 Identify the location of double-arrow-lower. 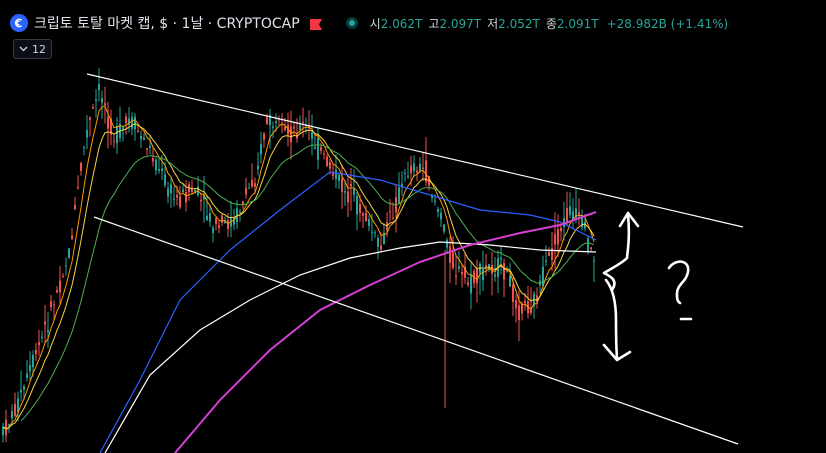
(617, 320).